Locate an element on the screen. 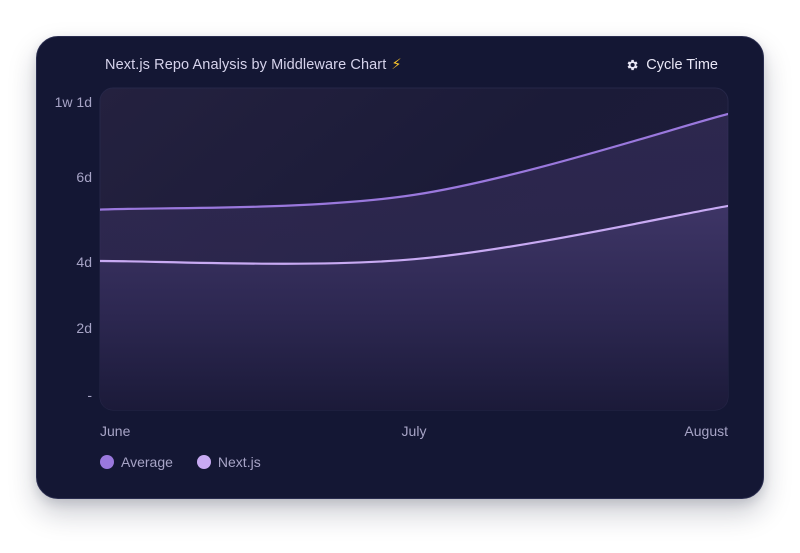 The height and width of the screenshot is (553, 800). series-line-average is located at coordinates (414, 161).